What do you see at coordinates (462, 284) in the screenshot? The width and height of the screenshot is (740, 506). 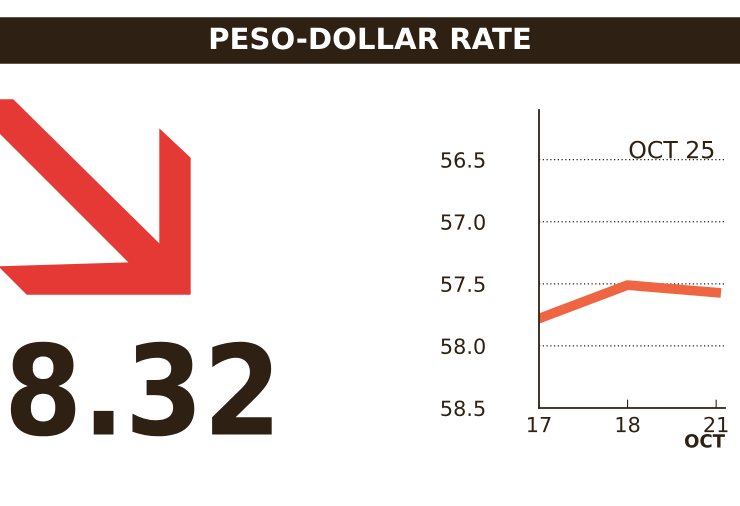 I see `y-tick-label: 57.5` at bounding box center [462, 284].